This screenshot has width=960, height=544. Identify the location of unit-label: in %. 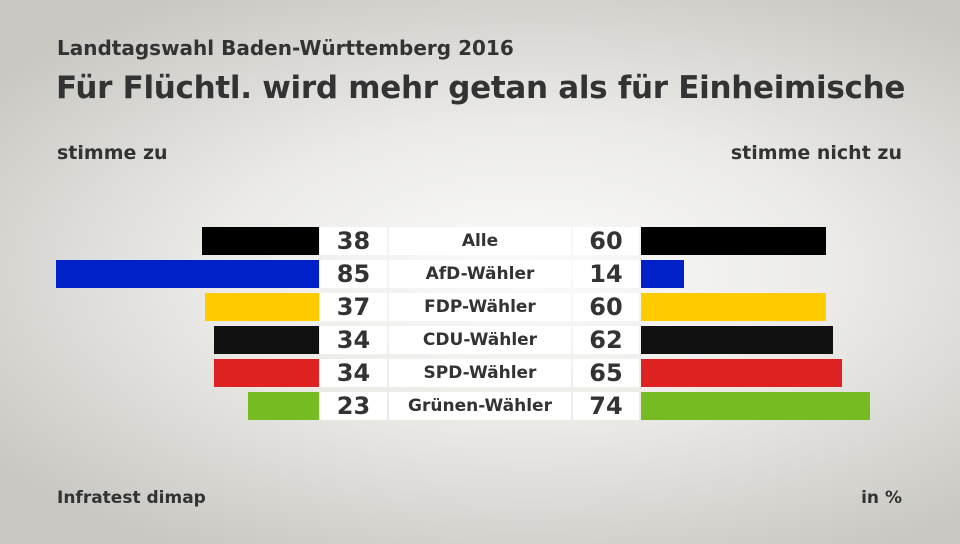
(881, 498).